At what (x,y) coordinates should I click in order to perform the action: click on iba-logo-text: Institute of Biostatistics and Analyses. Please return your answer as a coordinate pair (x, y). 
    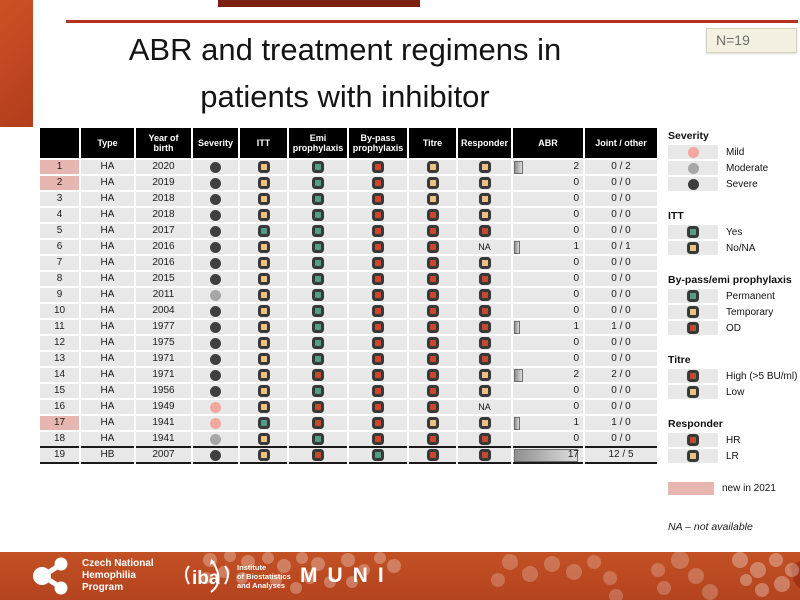
    Looking at the image, I should click on (264, 576).